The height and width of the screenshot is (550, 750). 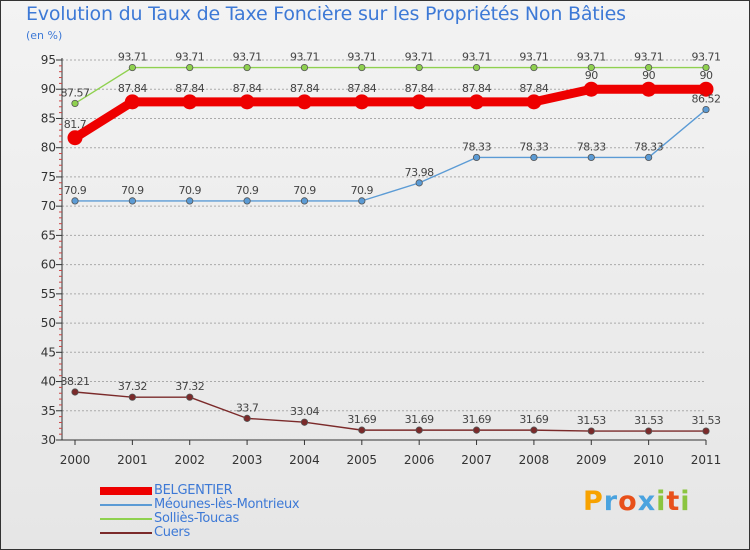 What do you see at coordinates (419, 460) in the screenshot?
I see `x-tick-label: 2006` at bounding box center [419, 460].